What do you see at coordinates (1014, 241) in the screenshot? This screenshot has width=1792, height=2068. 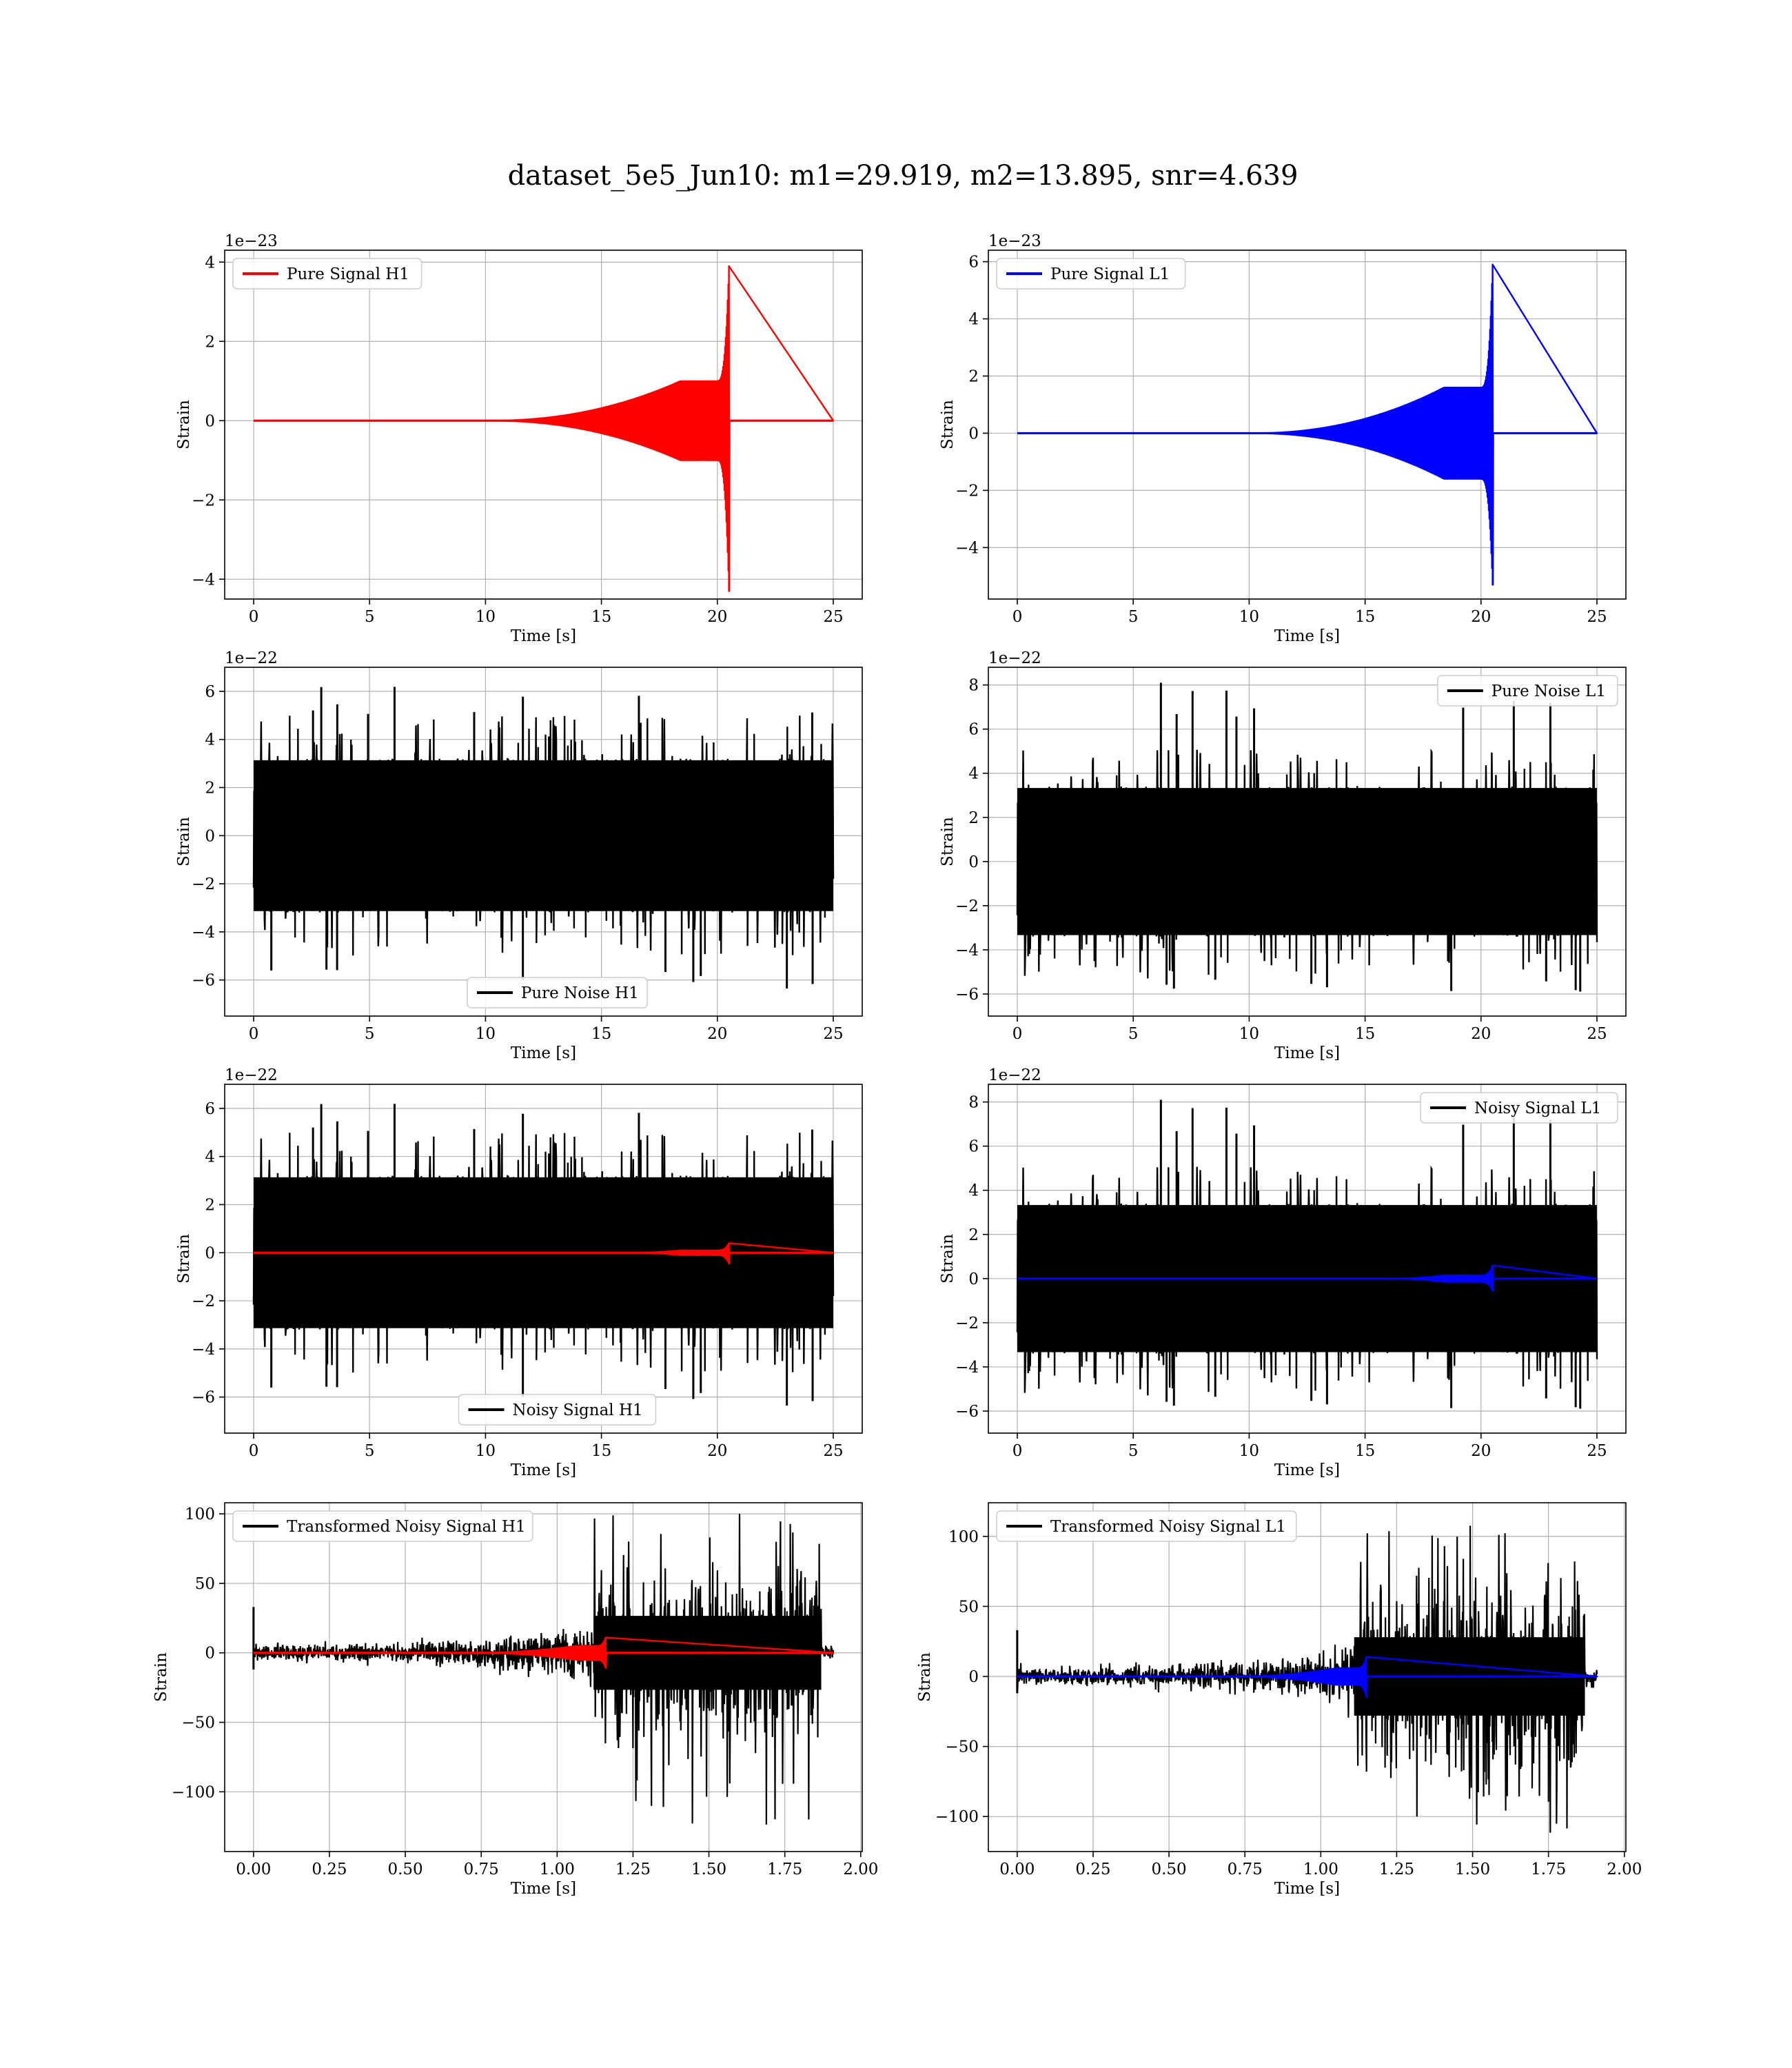 I see `axis-offset-label: 1e−23` at bounding box center [1014, 241].